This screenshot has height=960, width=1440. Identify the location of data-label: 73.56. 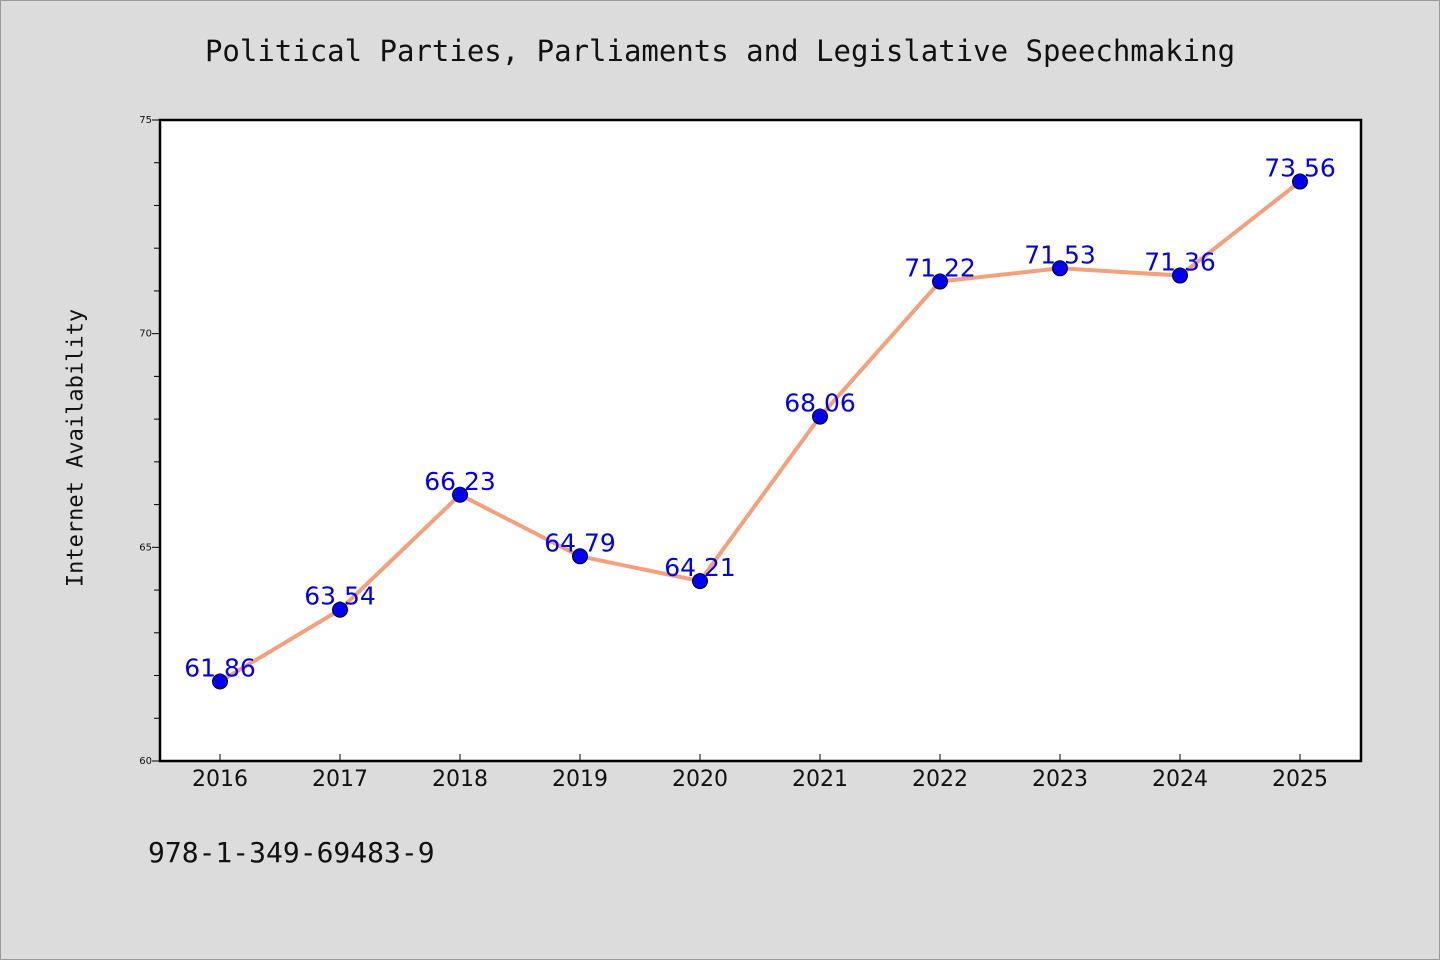
(1300, 168).